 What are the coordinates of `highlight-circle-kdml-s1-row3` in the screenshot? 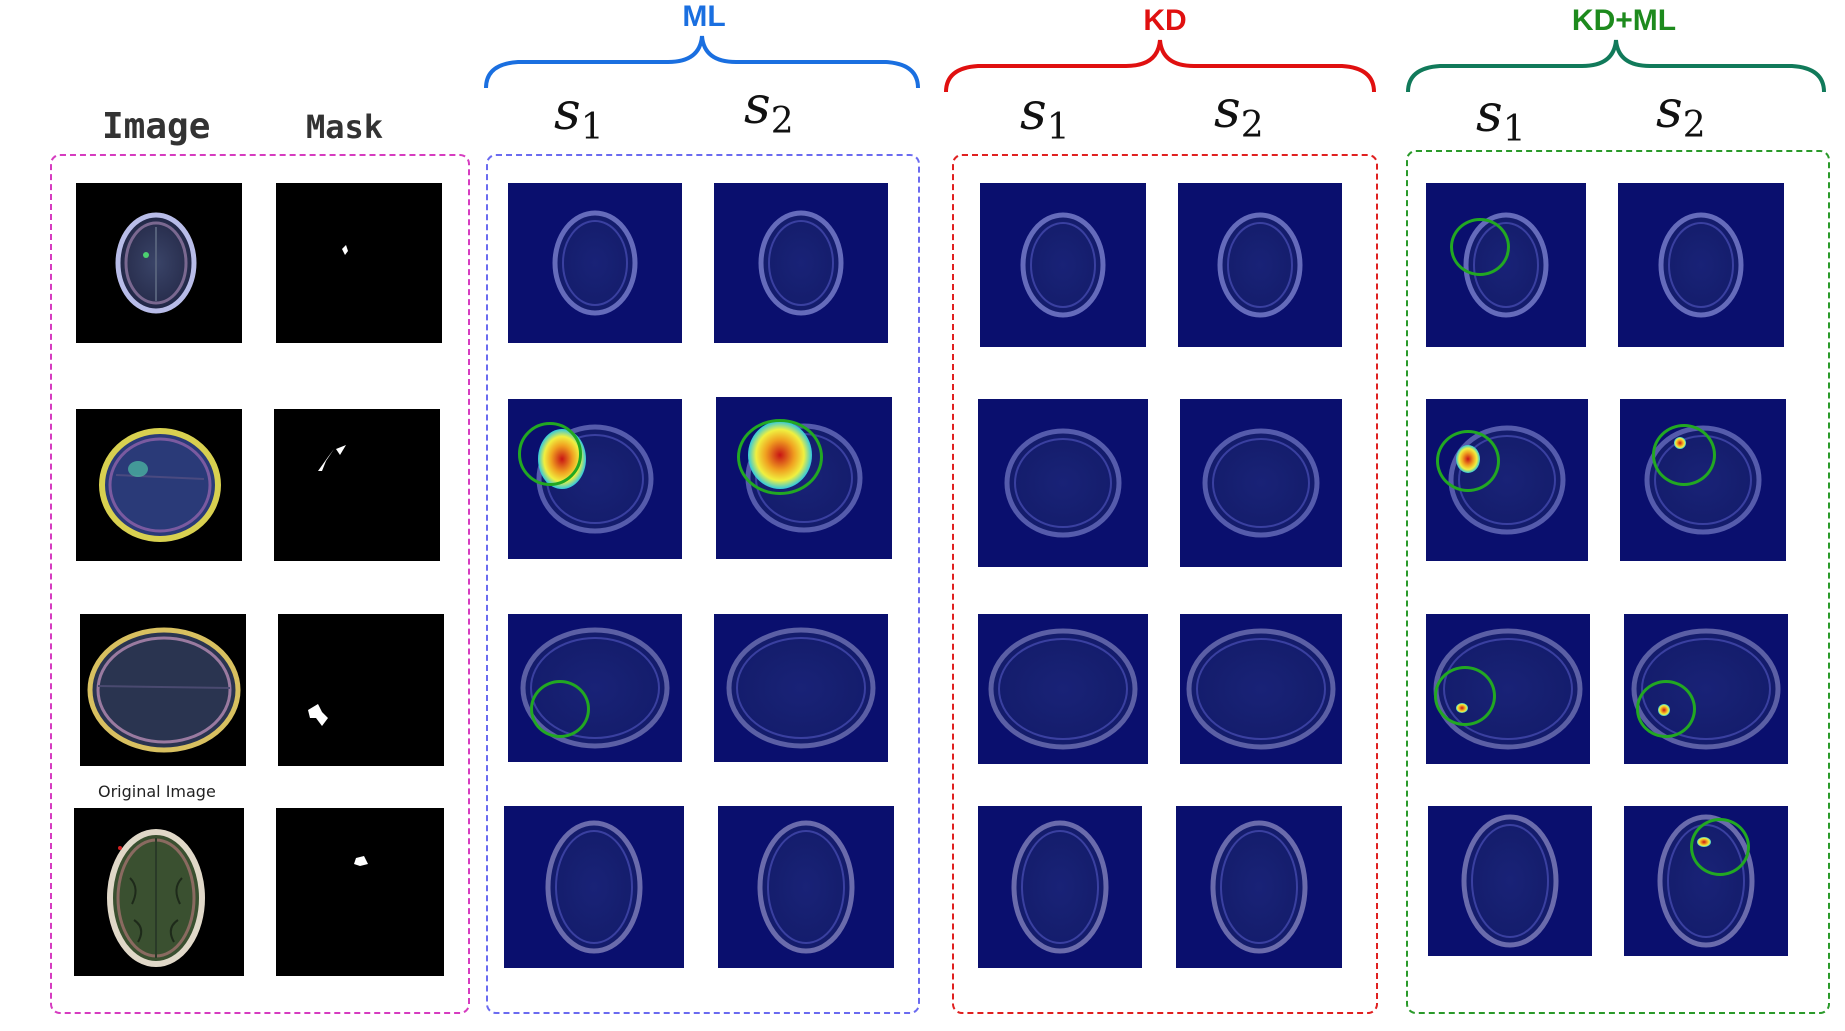 It's located at (1465, 696).